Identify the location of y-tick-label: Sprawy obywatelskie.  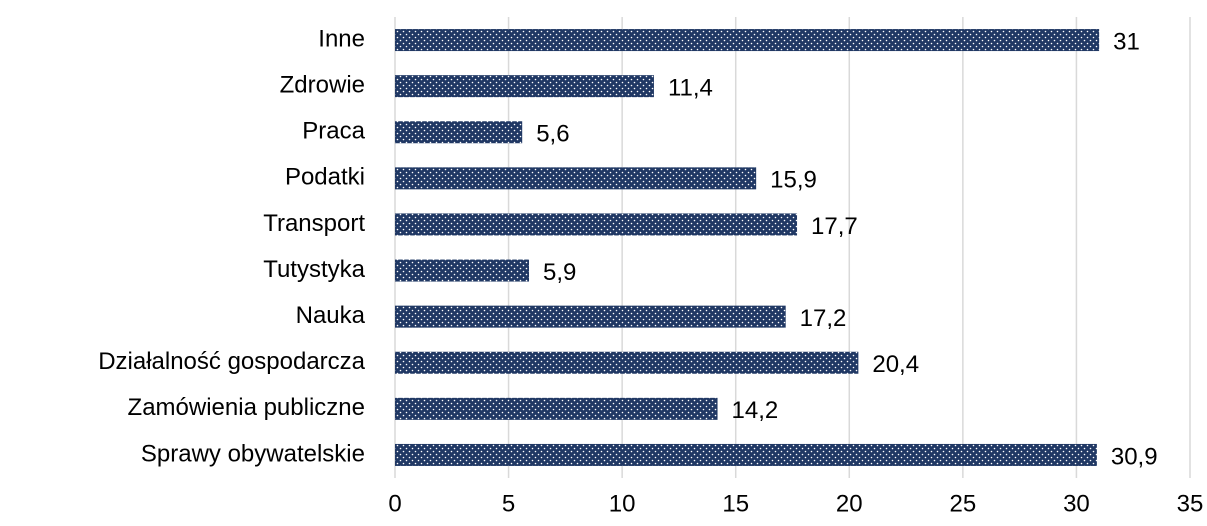
(253, 453).